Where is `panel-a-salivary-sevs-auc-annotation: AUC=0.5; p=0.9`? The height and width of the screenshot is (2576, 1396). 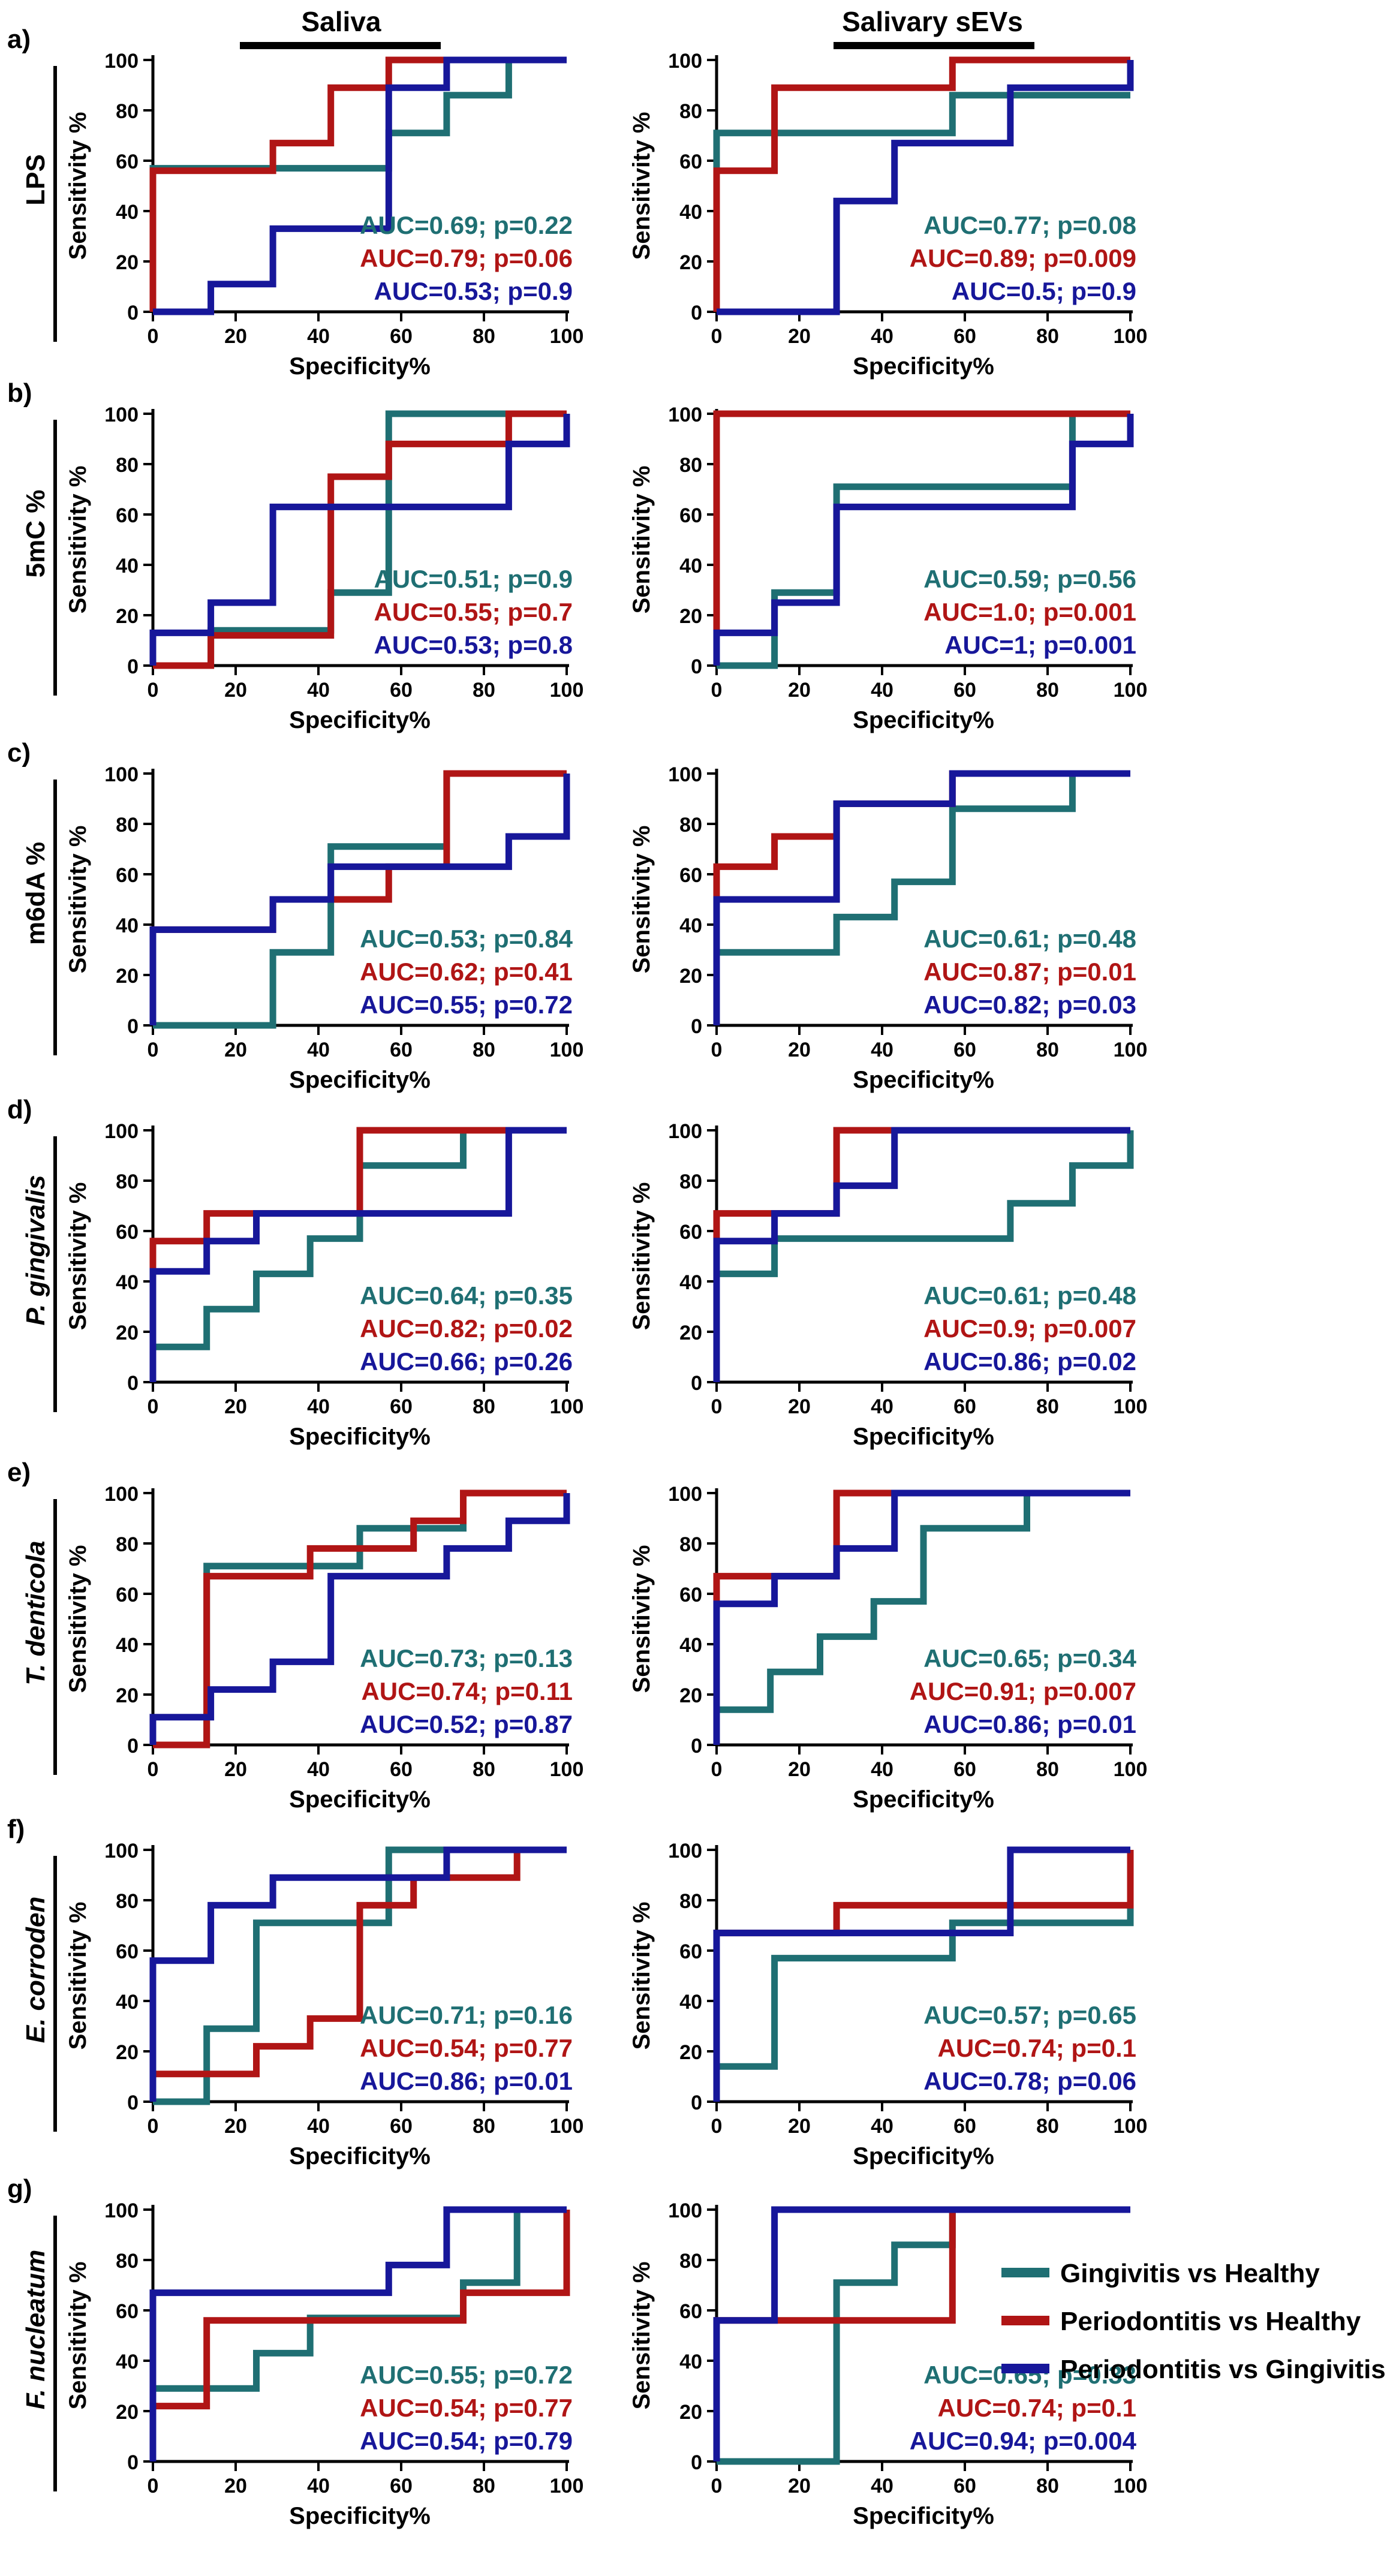 panel-a-salivary-sevs-auc-annotation: AUC=0.5; p=0.9 is located at coordinates (1044, 291).